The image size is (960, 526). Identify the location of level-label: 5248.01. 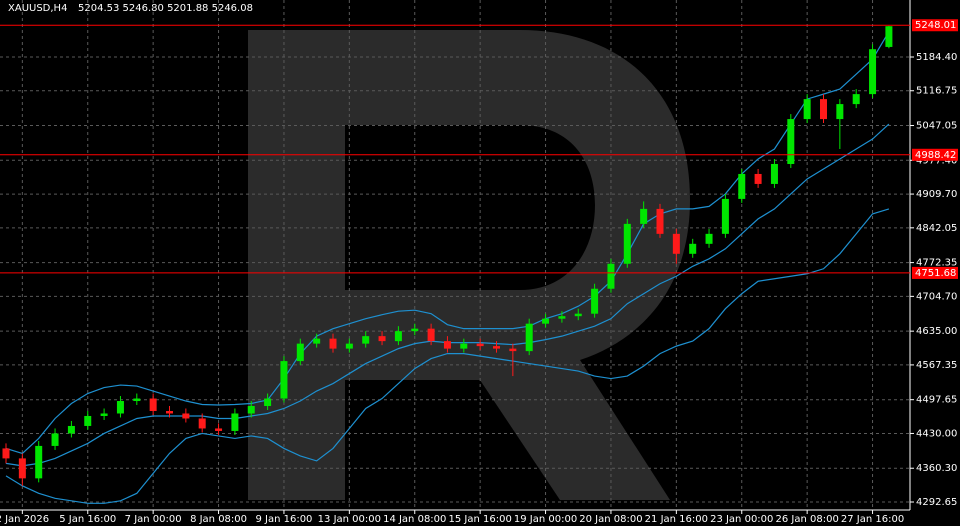
(935, 25).